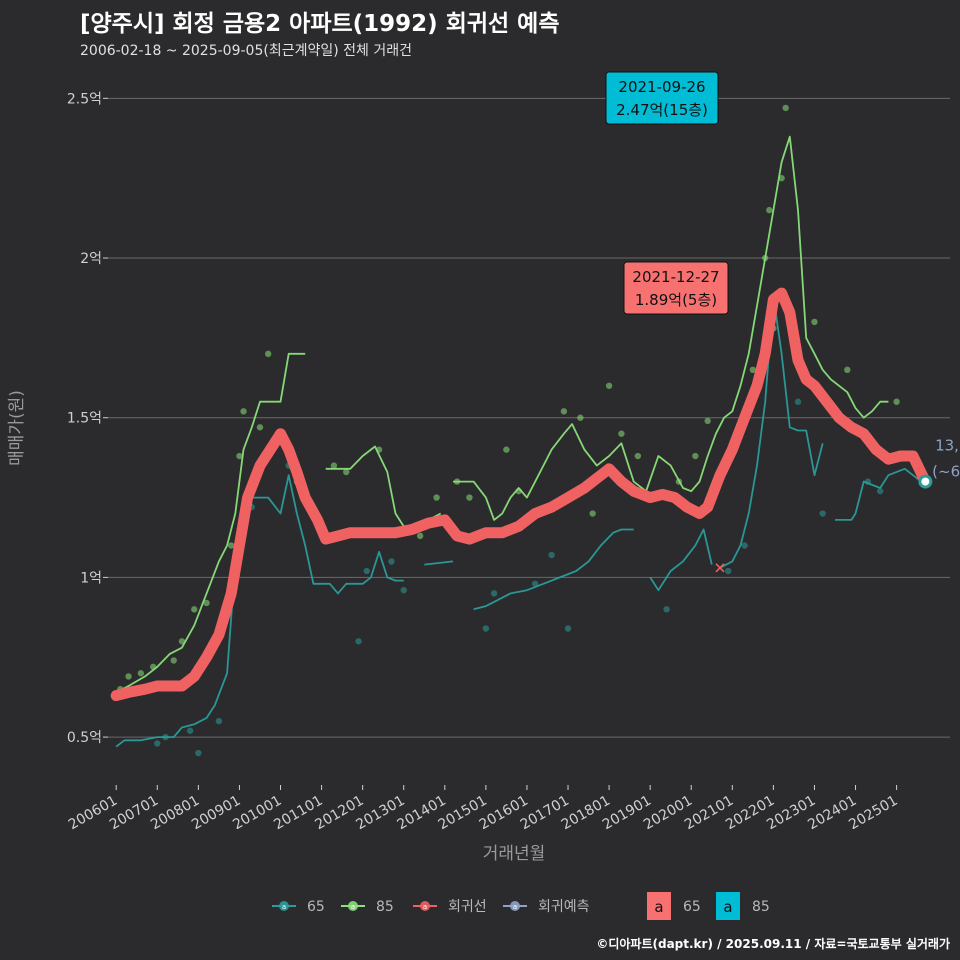  Describe the element at coordinates (675, 277) in the screenshot. I see `annotation-date: 2021-12-27` at that location.